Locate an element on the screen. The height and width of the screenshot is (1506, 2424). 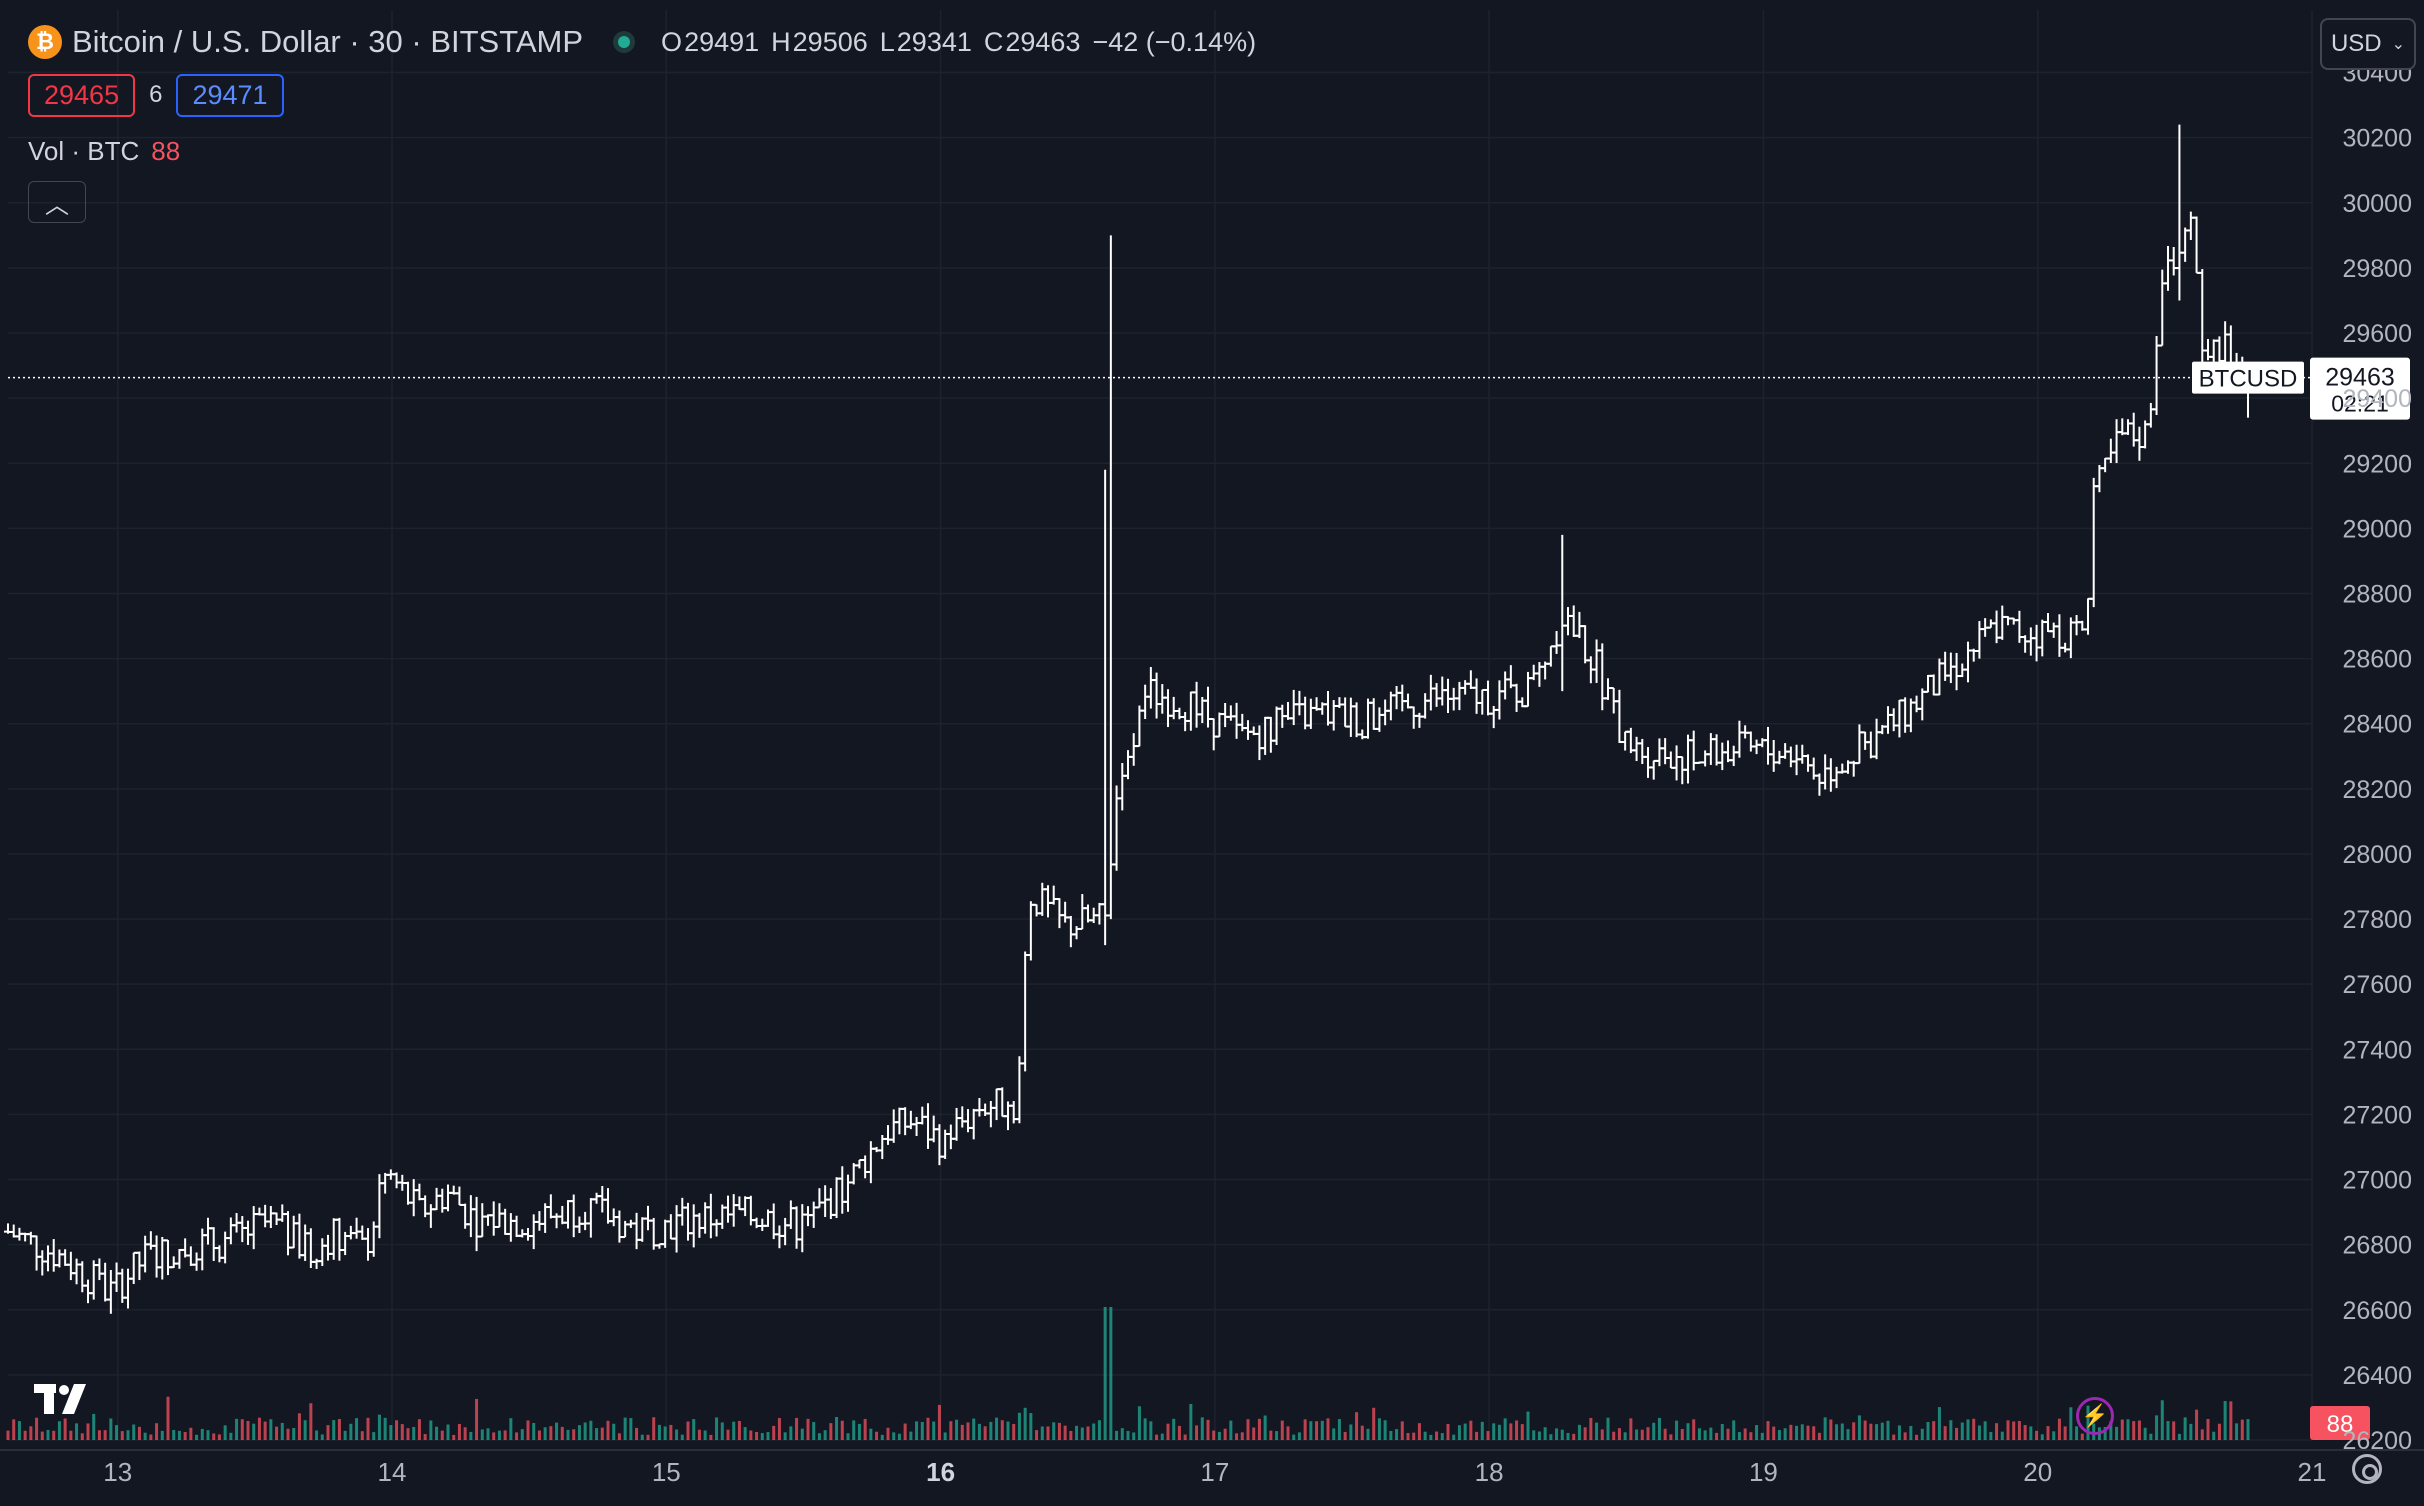
price-tick-label: 27800 is located at coordinates (2377, 920).